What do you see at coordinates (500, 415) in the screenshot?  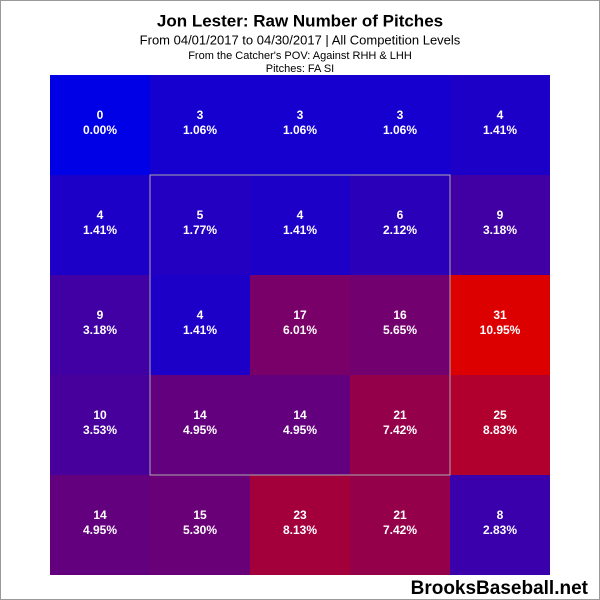 I see `cell-count: 25` at bounding box center [500, 415].